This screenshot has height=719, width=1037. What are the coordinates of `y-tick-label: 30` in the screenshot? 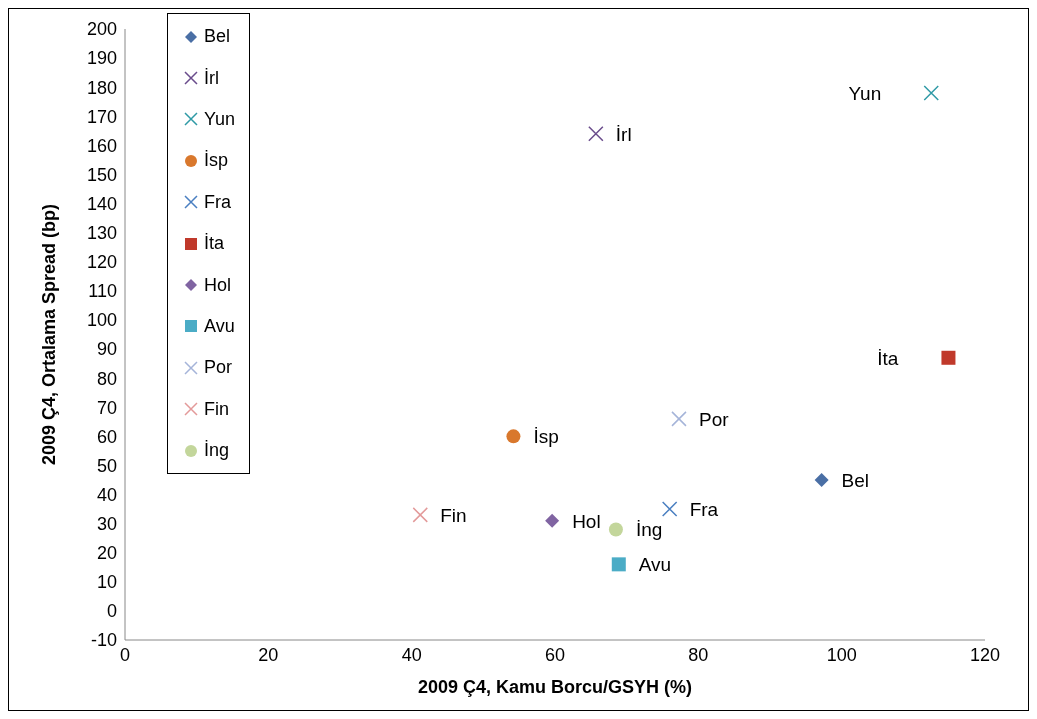 It's located at (106, 524).